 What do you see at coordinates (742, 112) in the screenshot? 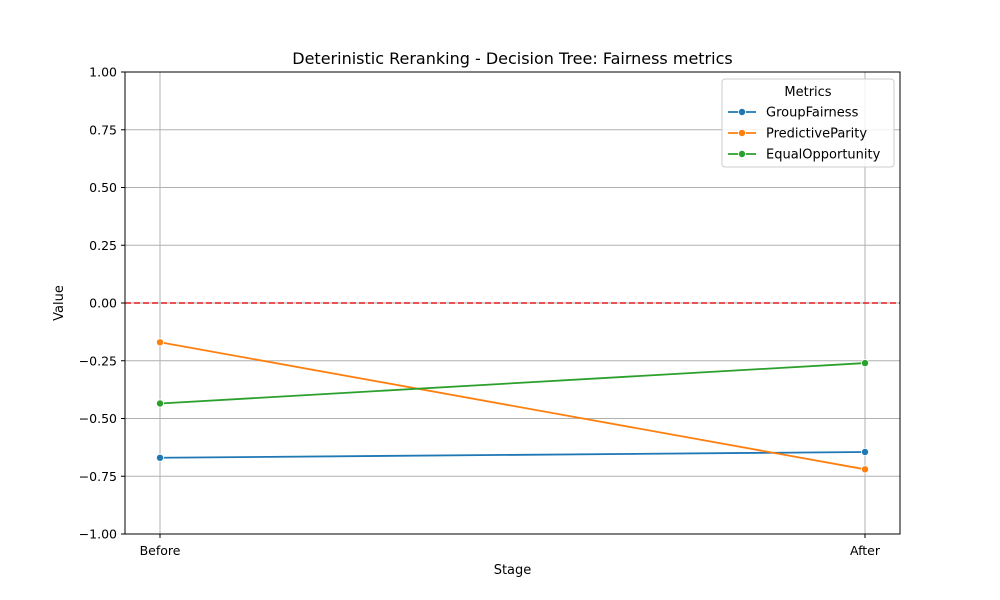
I see `legend-swatch-marker-groupfairness` at bounding box center [742, 112].